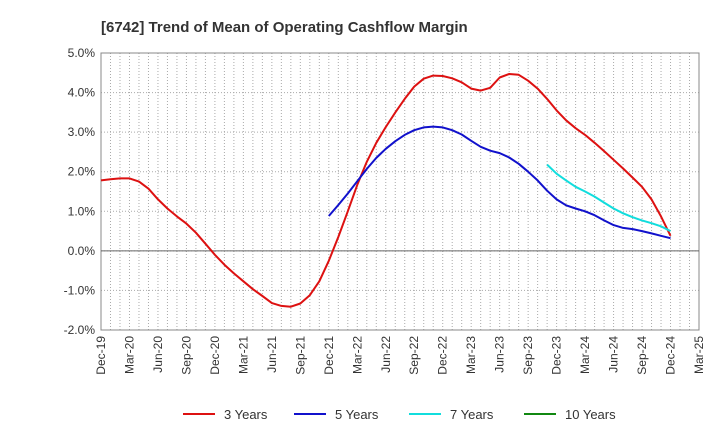  What do you see at coordinates (399, 414) in the screenshot?
I see `legend: 3 Years 5 Years 7 Years 10 Years` at bounding box center [399, 414].